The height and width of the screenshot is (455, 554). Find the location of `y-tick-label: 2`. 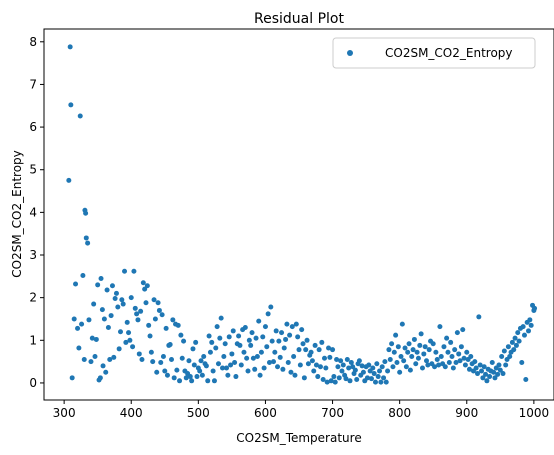

y-tick-label: 2 is located at coordinates (33, 298).